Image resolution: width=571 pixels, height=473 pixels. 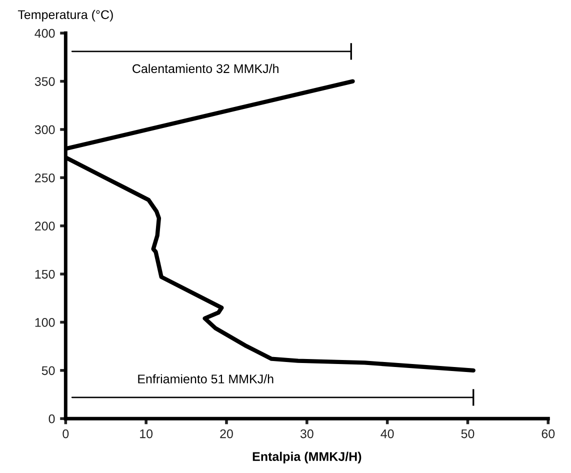 What do you see at coordinates (44, 129) in the screenshot?
I see `y-tick-label: 300` at bounding box center [44, 129].